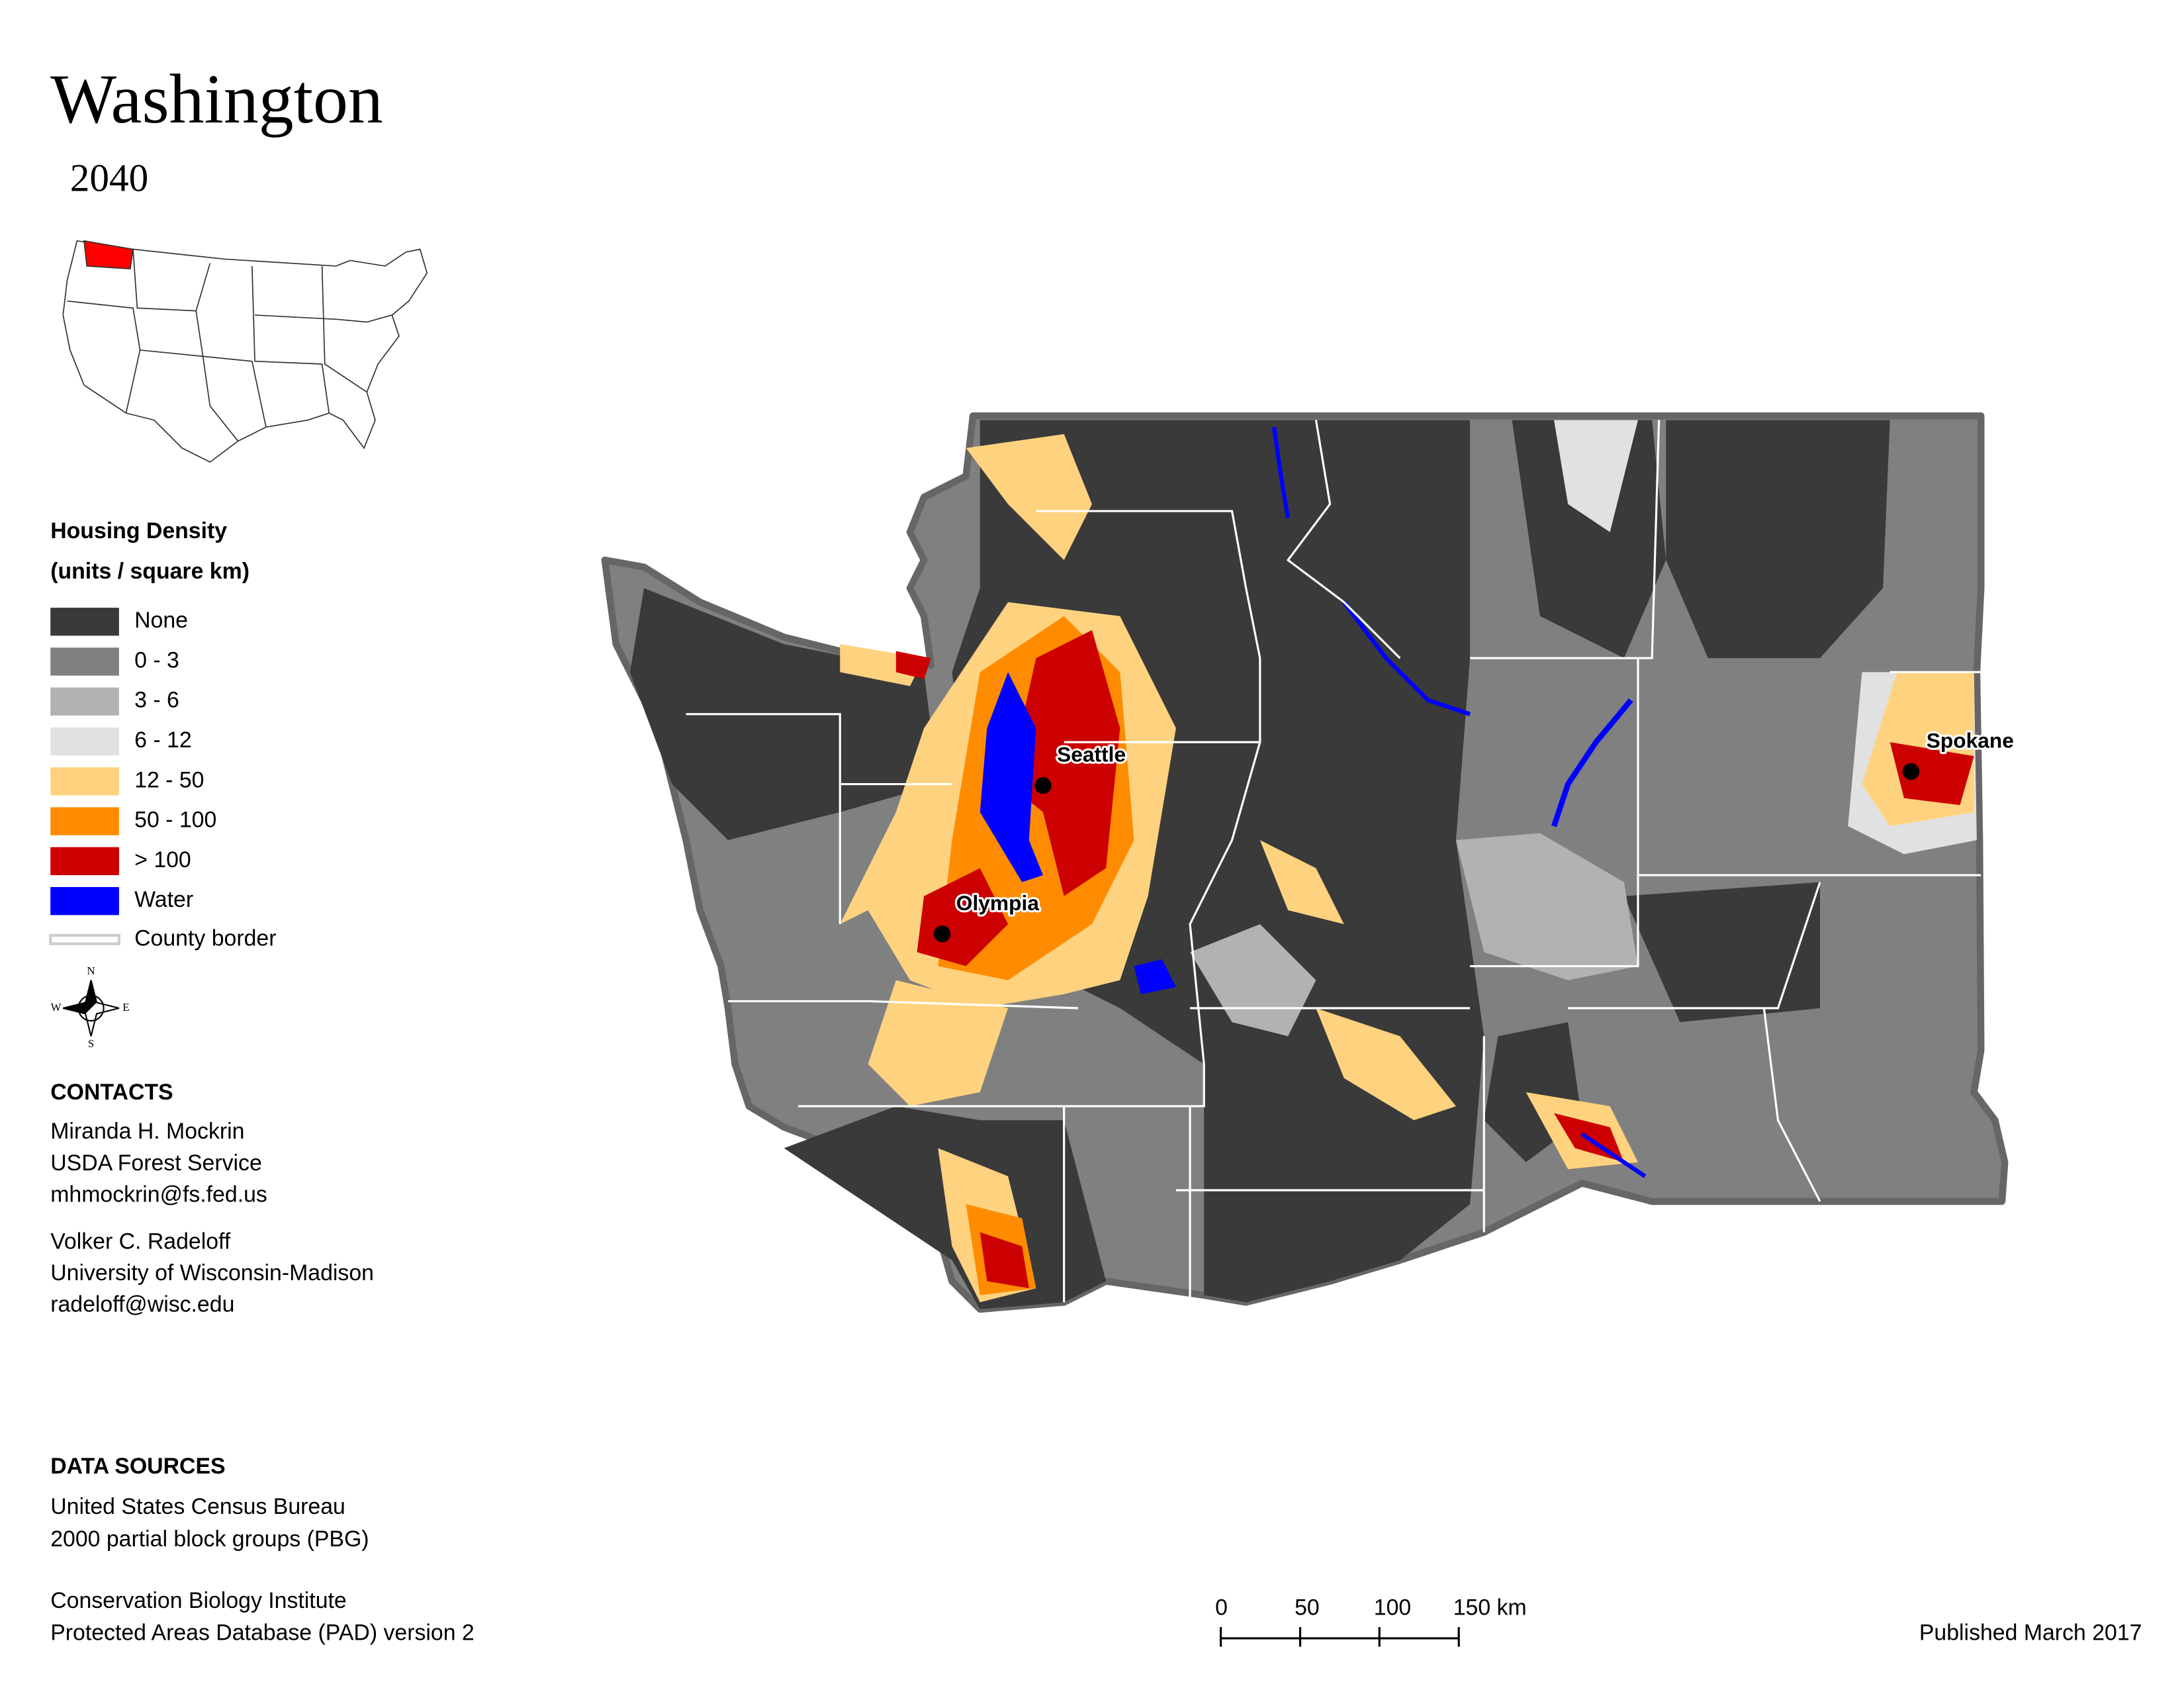  Describe the element at coordinates (212, 1273) in the screenshot. I see `contact-line: University of Wisconsin-Madison` at that location.